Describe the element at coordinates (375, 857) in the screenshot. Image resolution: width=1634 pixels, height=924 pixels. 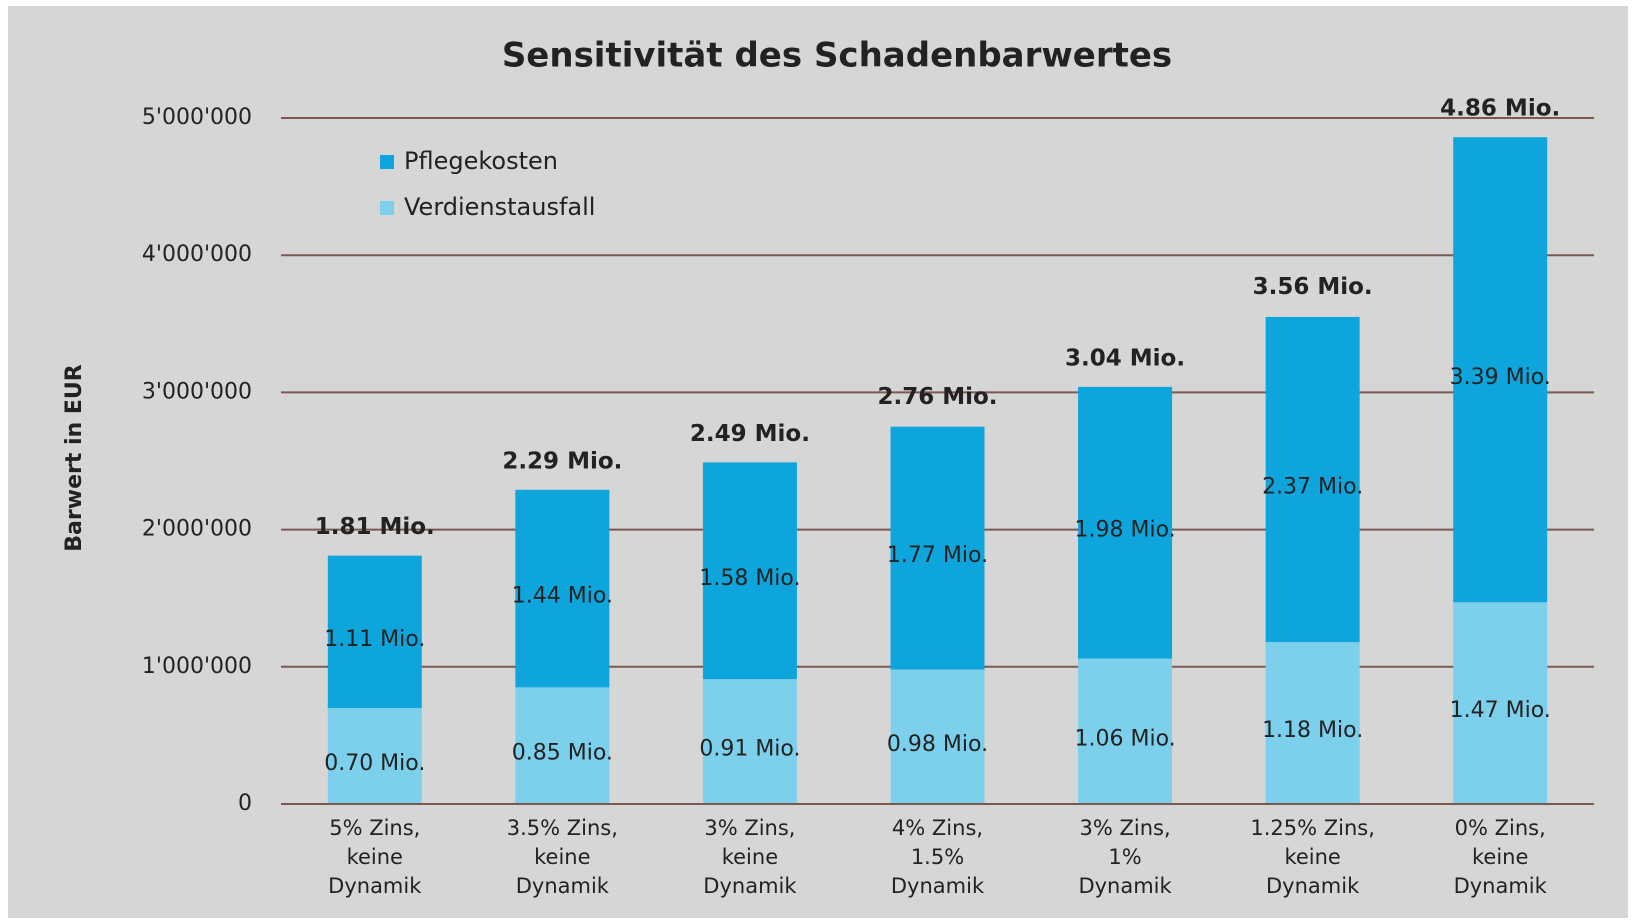
I see `x-tick-label: 5% Zins, keine Dynamik` at that location.